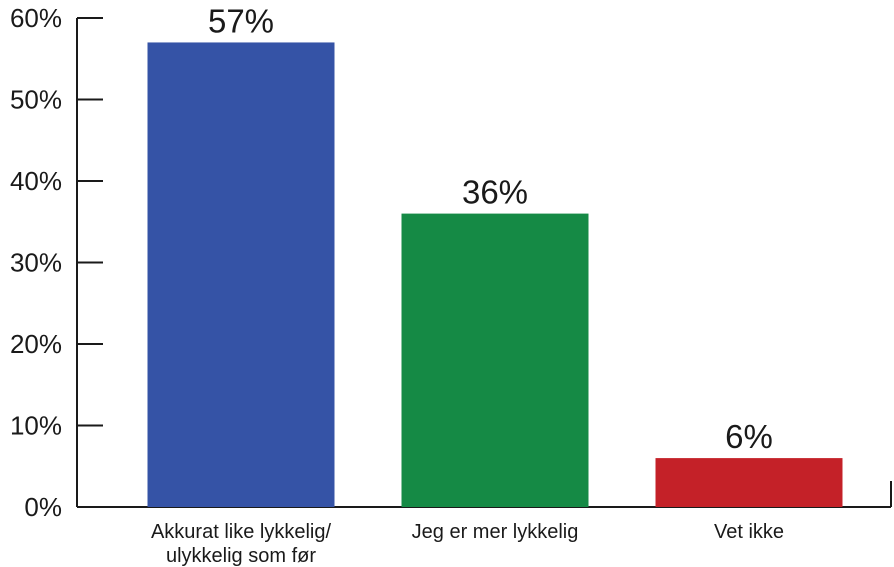 The image size is (894, 567). Describe the element at coordinates (495, 192) in the screenshot. I see `data-label: 36%` at that location.